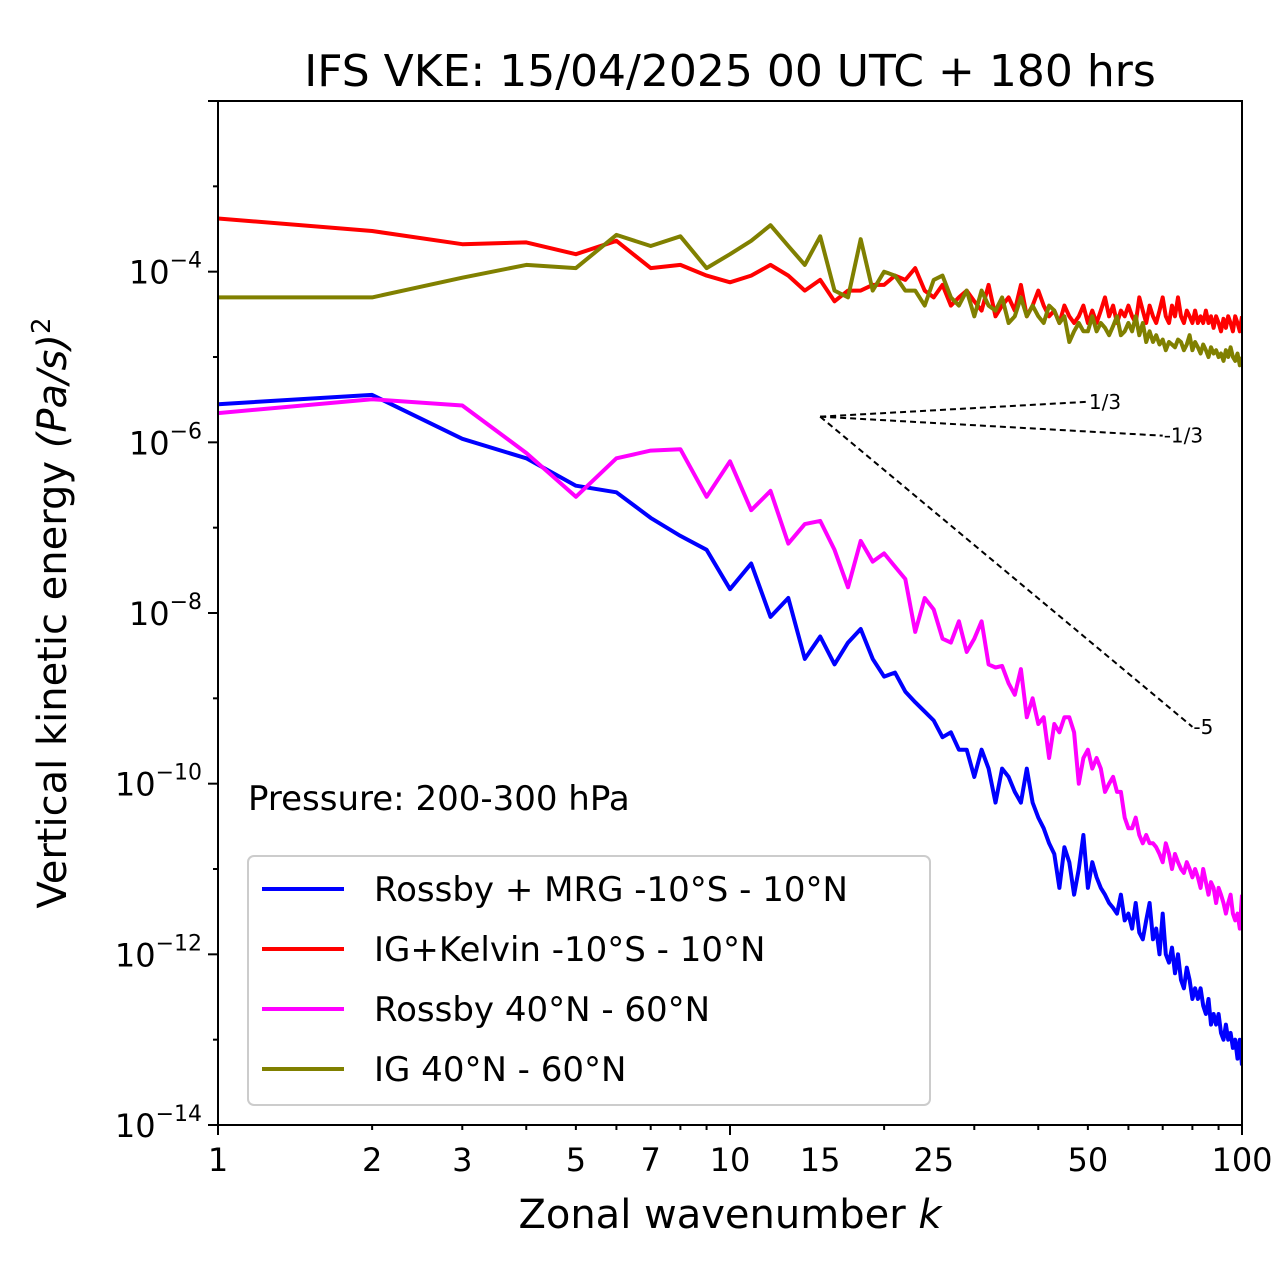  Describe the element at coordinates (51, 613) in the screenshot. I see `y-axis-label: Vertical kinetic energy (Pa/s)2` at that location.